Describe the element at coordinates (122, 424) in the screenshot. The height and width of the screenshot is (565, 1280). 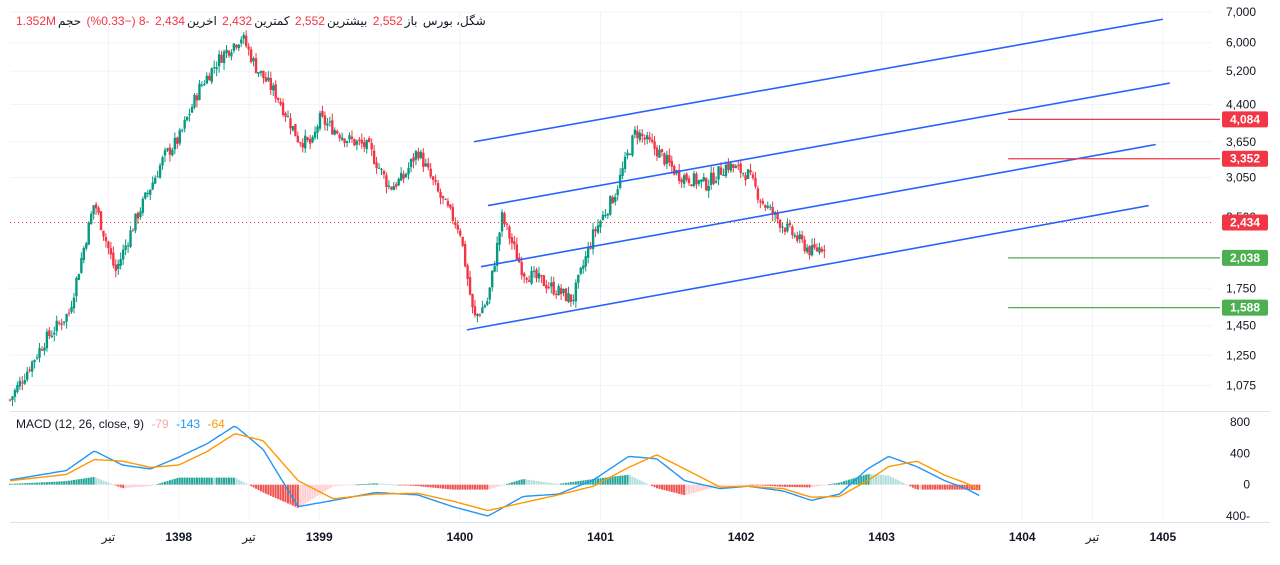
I see `macd-legend: MACD (12, 26, close, 9) -79 -143 -64` at that location.